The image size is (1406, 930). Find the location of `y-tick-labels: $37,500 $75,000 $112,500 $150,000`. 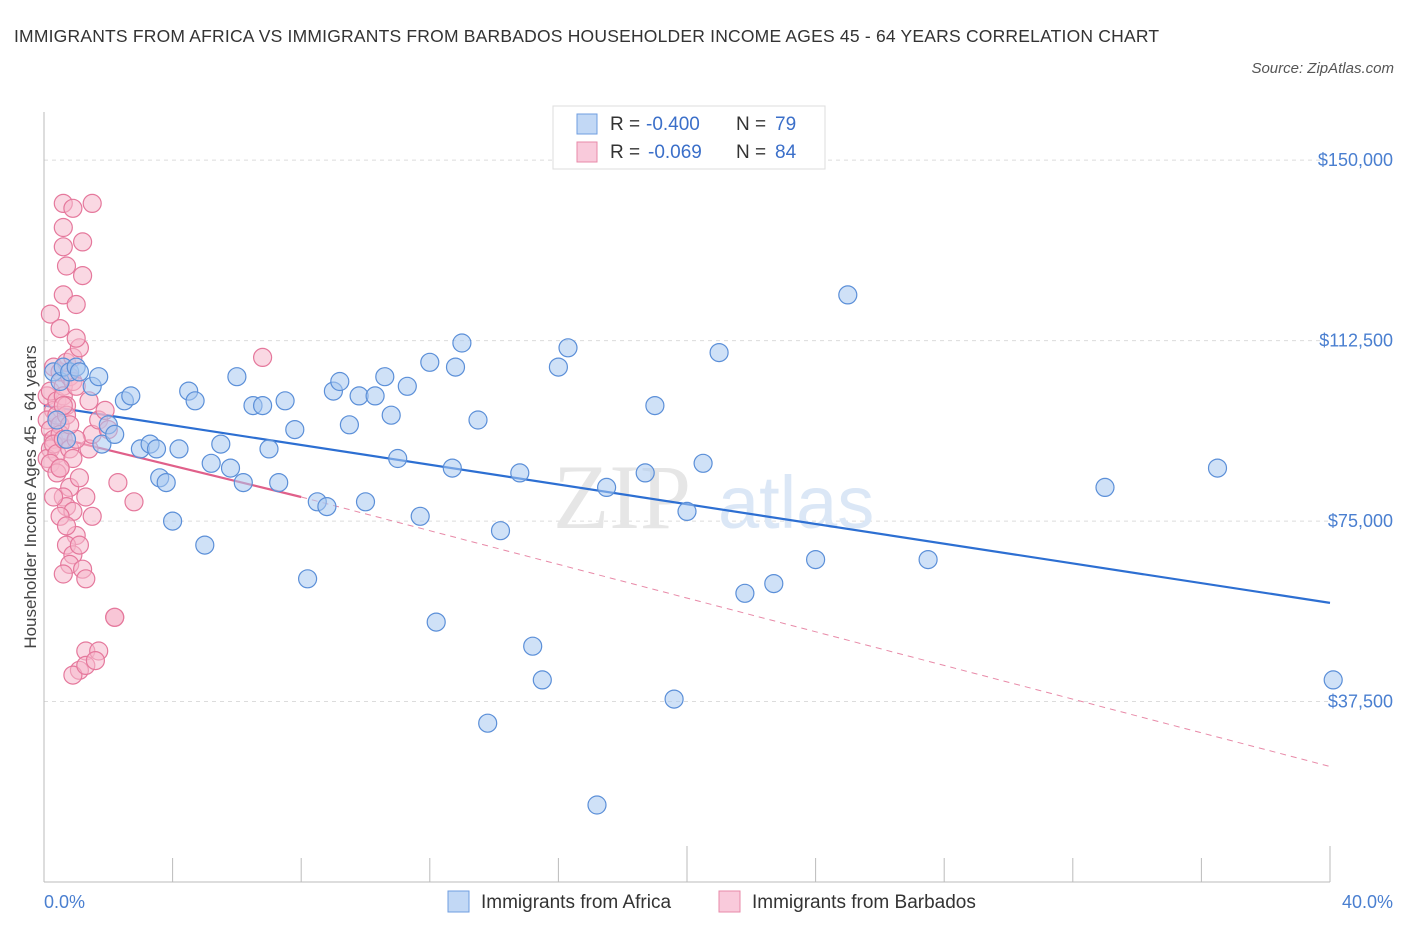

y-tick-labels: $37,500 $75,000 $112,500 $150,000 is located at coordinates (1355, 430).